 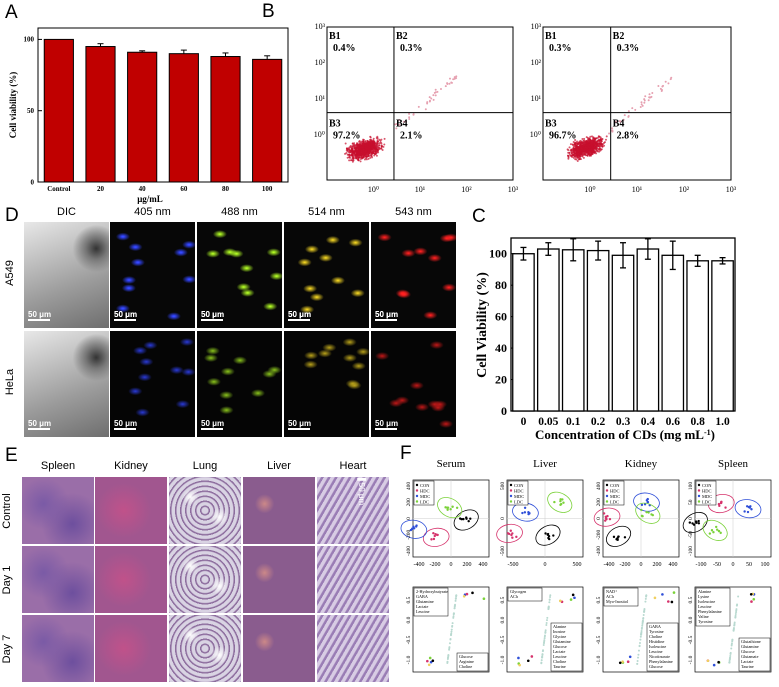 What do you see at coordinates (707, 485) in the screenshot?
I see `legend-label: CON` at bounding box center [707, 485].